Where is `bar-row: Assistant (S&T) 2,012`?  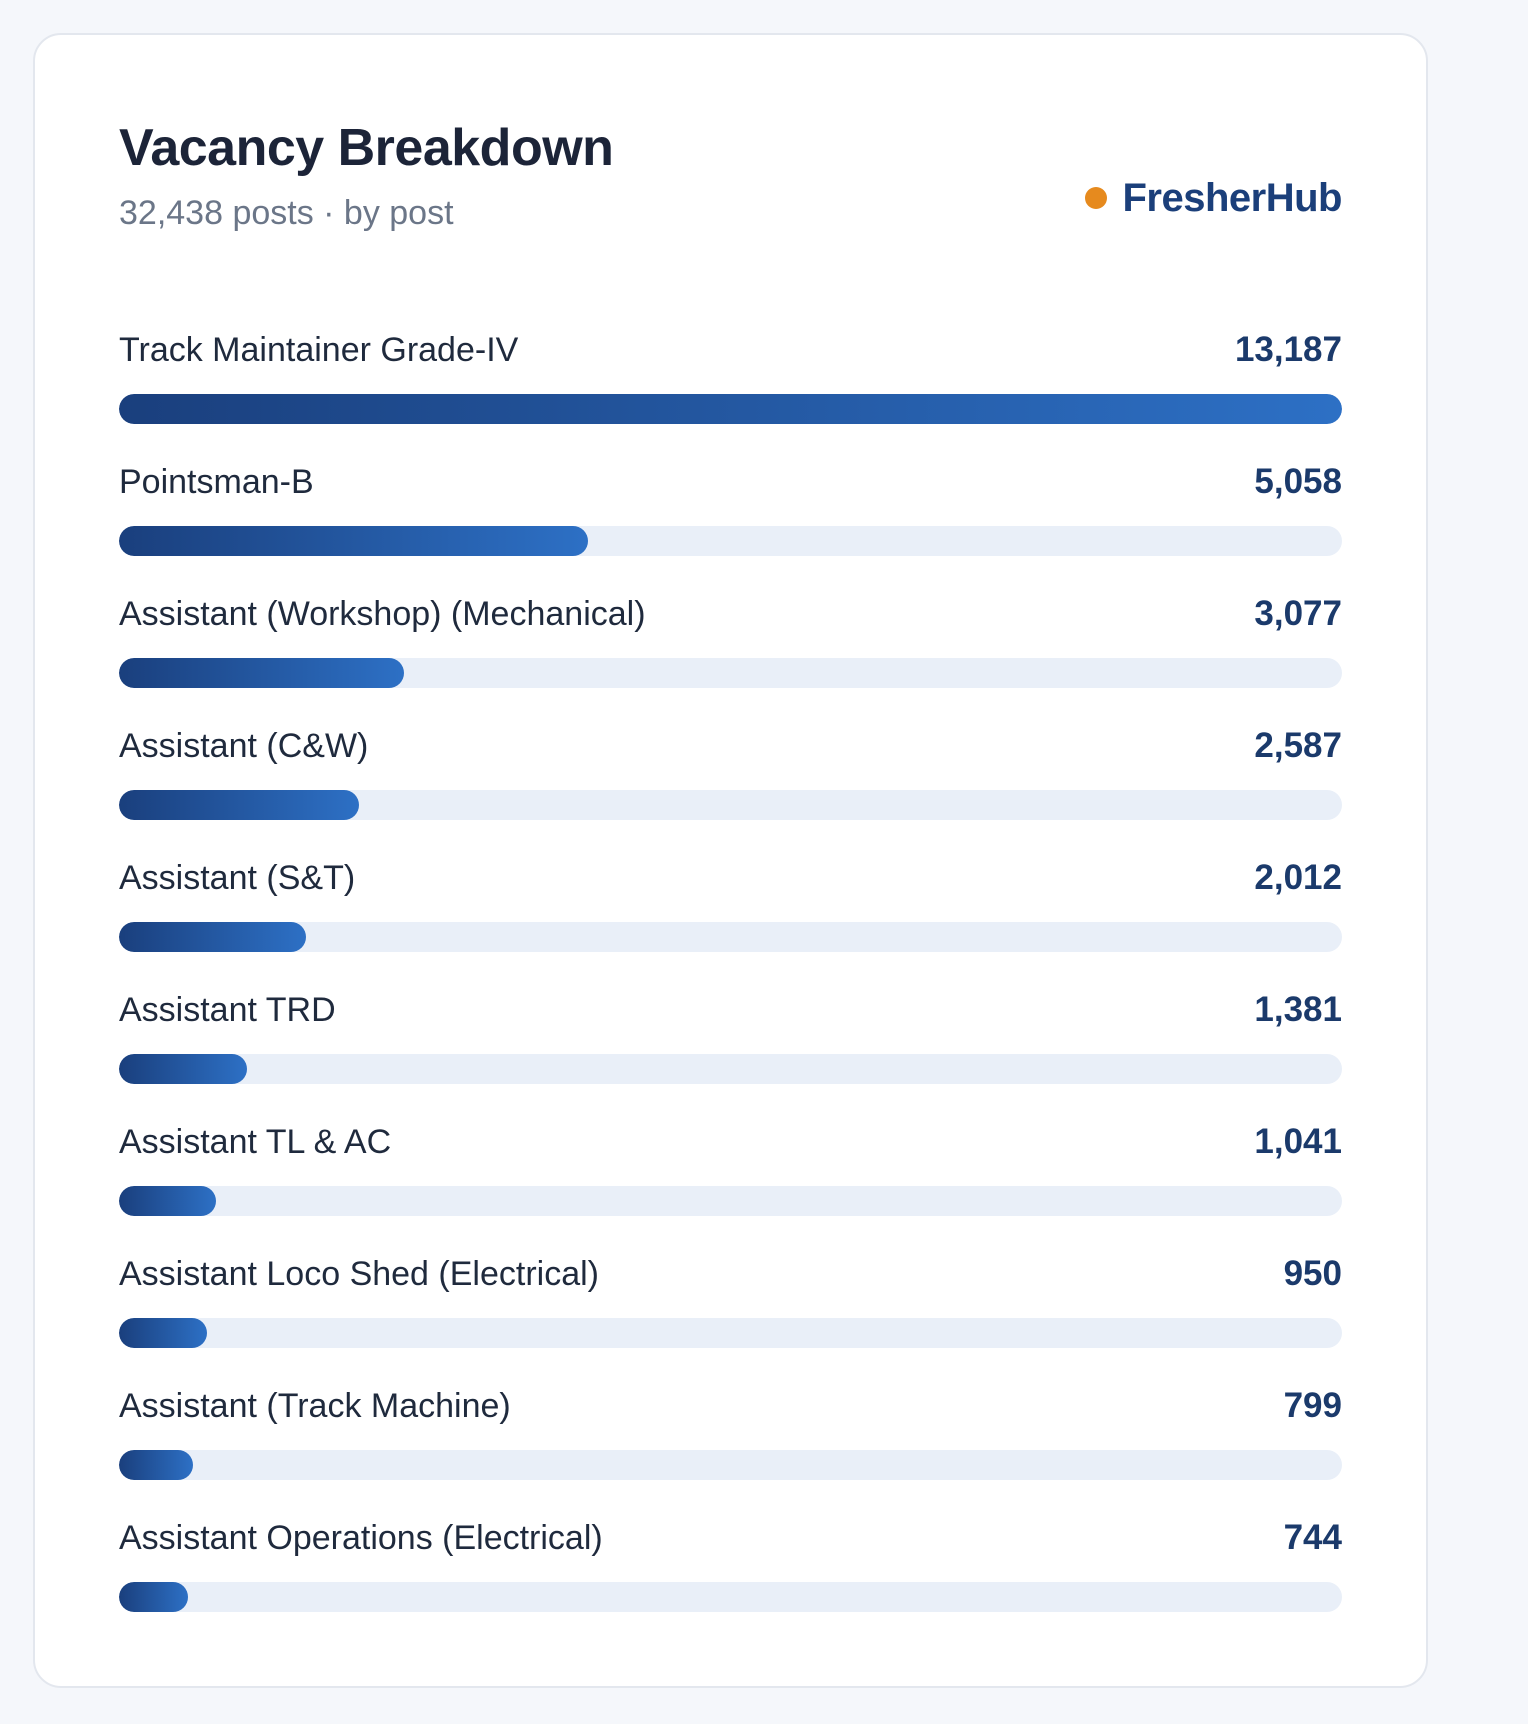
bar-row: Assistant (S&T) 2,012 is located at coordinates (730, 919).